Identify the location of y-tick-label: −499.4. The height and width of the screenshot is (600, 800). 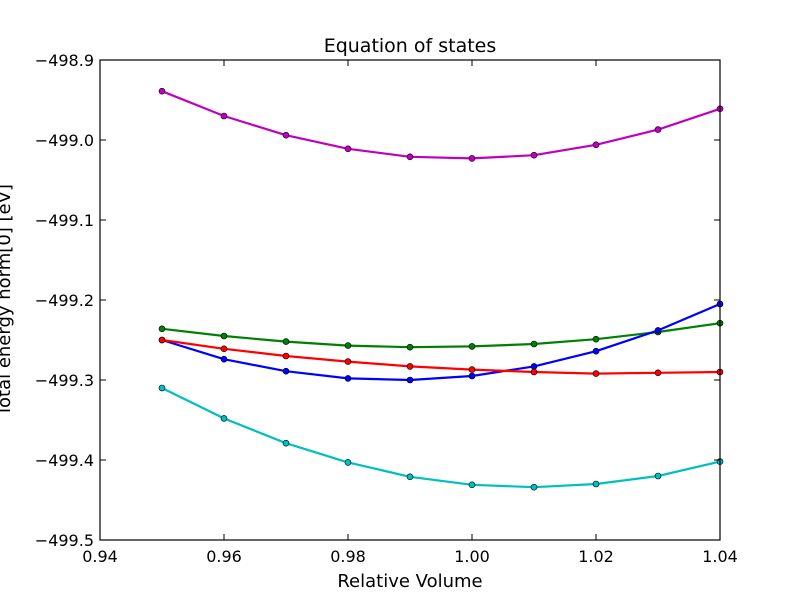
(64, 460).